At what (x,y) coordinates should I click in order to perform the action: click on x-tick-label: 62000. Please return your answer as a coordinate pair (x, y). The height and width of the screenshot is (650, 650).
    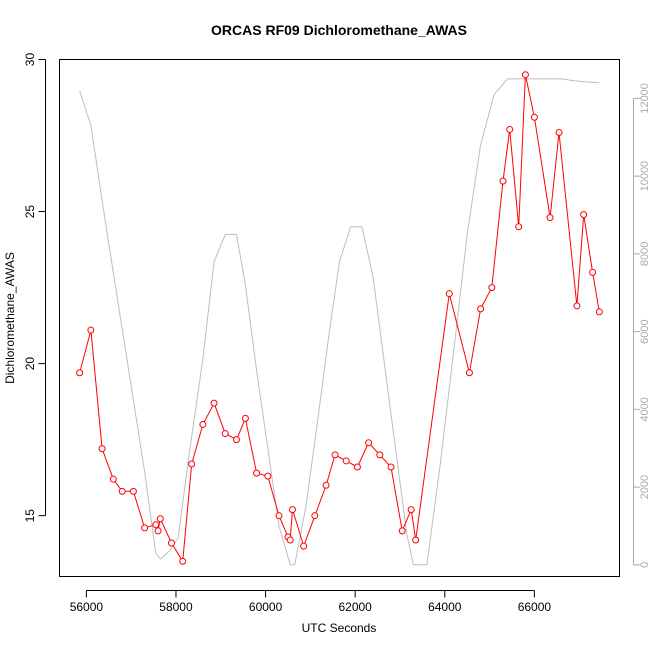
    Looking at the image, I should click on (355, 607).